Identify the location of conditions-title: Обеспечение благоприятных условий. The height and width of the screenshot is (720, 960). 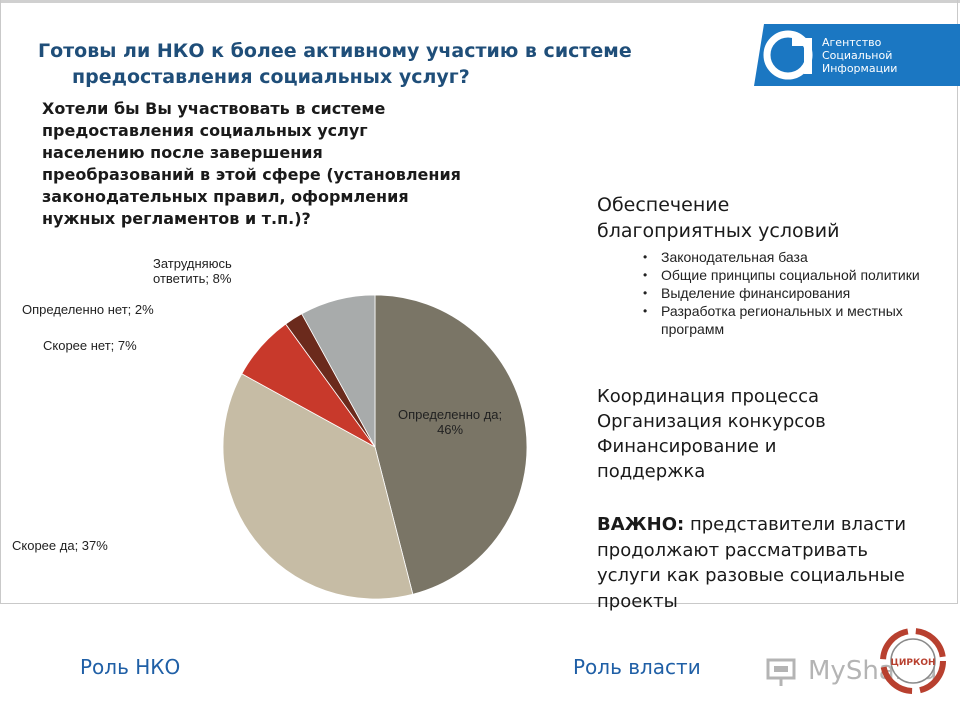
(772, 218).